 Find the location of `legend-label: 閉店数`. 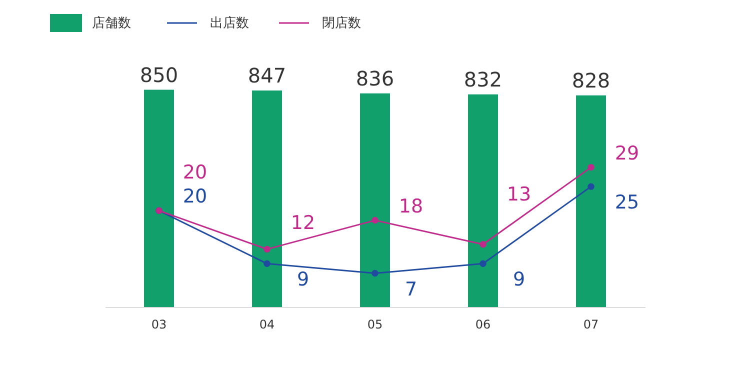

legend-label: 閉店数 is located at coordinates (341, 23).